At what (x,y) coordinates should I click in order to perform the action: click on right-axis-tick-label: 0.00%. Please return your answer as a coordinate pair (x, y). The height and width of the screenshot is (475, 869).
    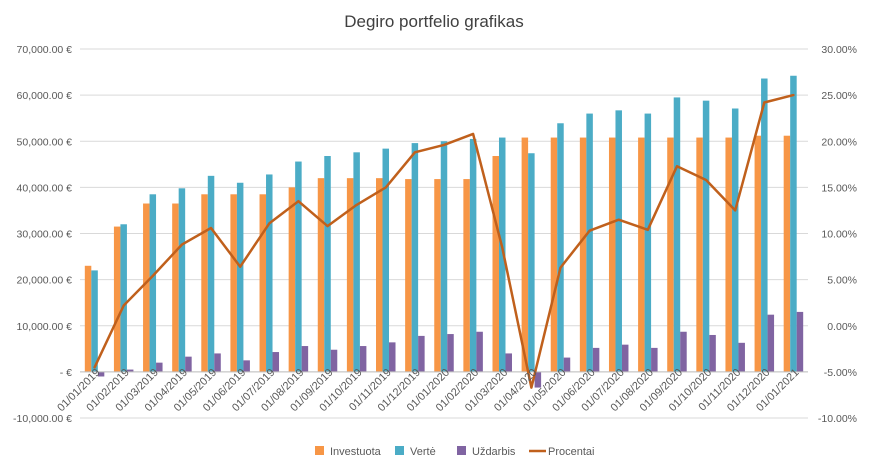
    Looking at the image, I should click on (842, 327).